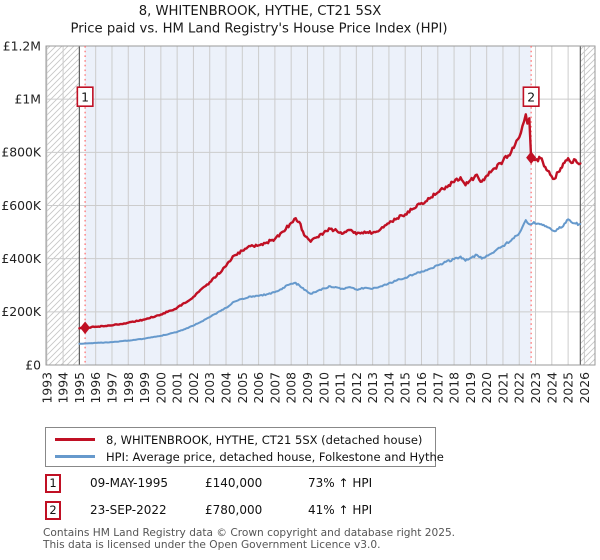 The width and height of the screenshot is (600, 560). Describe the element at coordinates (46, 388) in the screenshot. I see `x-tick-label: 1993` at that location.